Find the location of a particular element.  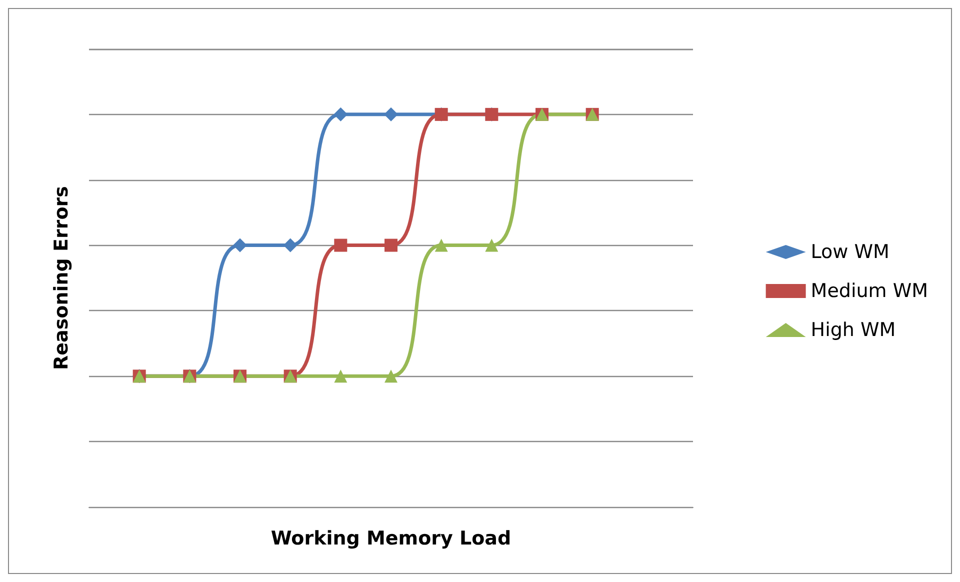

y-axis-title: Reasoning Errors is located at coordinates (61, 278).